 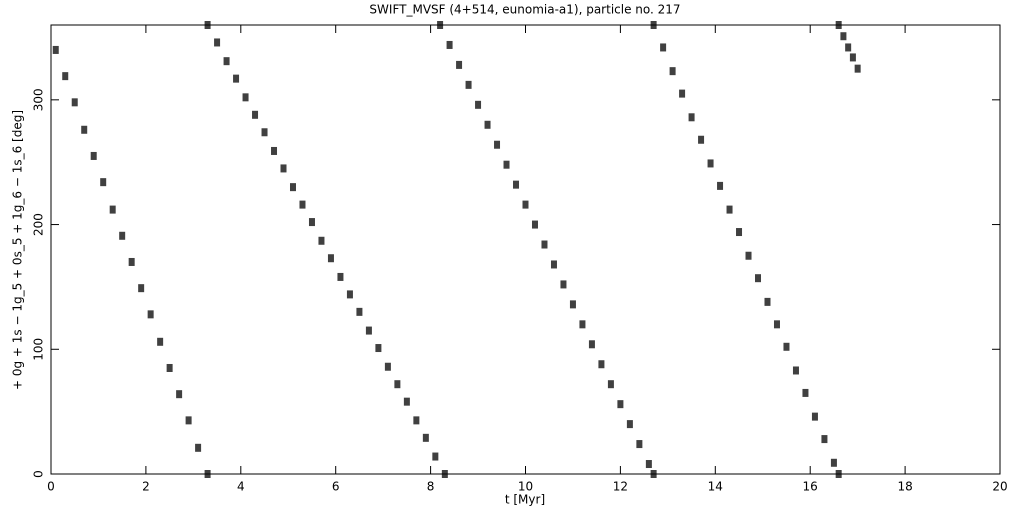 What do you see at coordinates (241, 487) in the screenshot?
I see `x-tick-label: 4` at bounding box center [241, 487].